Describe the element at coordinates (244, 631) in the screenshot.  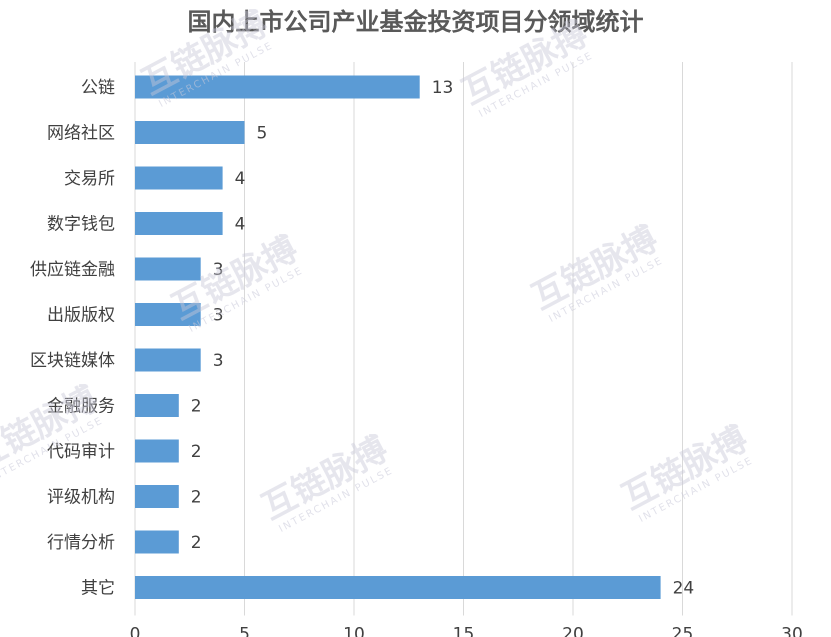
I see `x-tick-label: 5` at that location.